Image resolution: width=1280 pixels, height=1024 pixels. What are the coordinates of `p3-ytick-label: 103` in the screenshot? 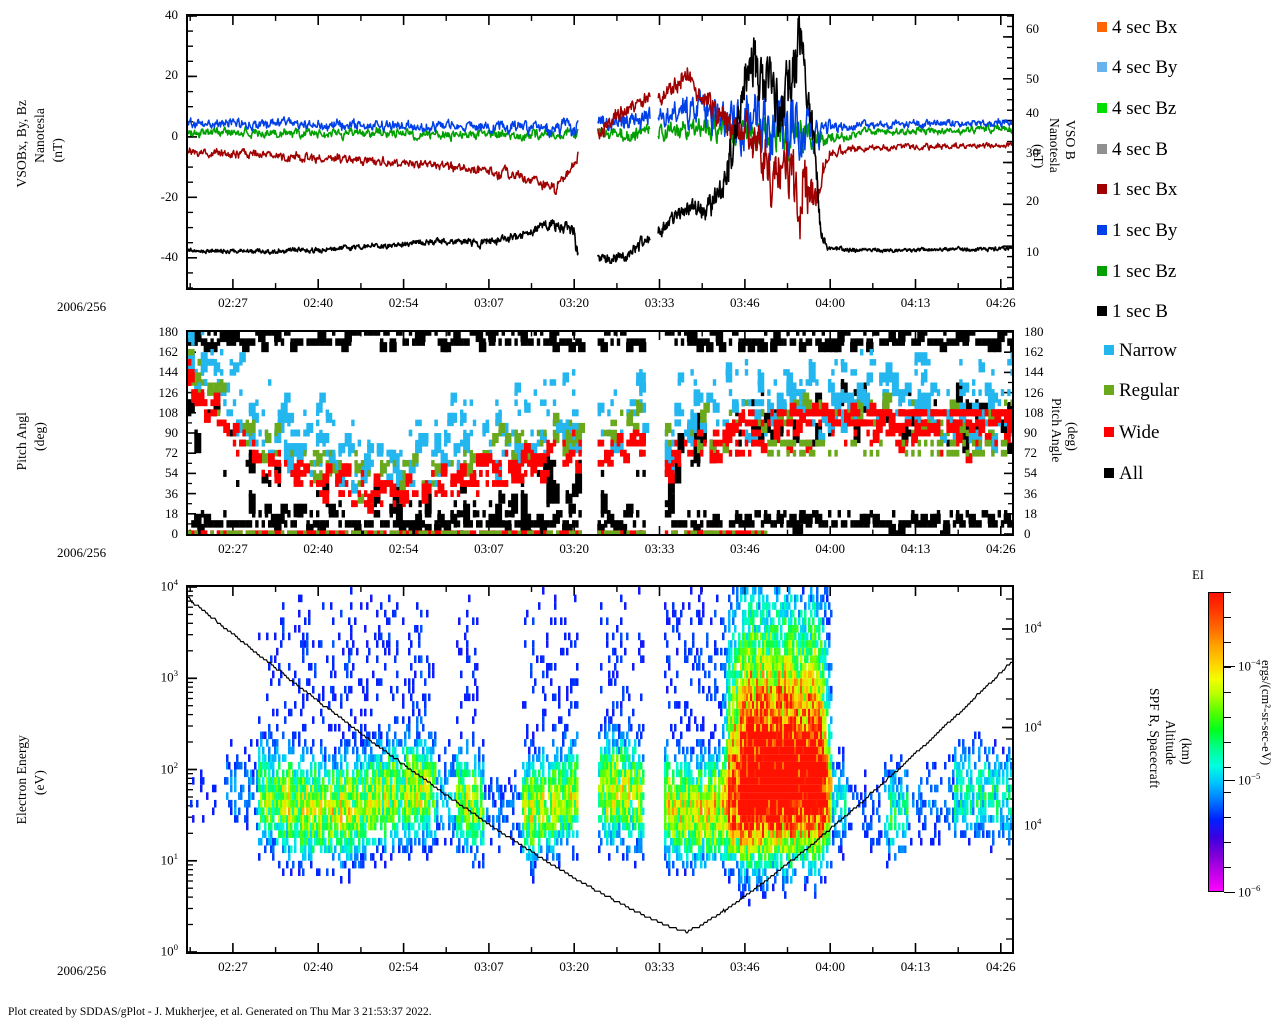 It's located at (169, 676).